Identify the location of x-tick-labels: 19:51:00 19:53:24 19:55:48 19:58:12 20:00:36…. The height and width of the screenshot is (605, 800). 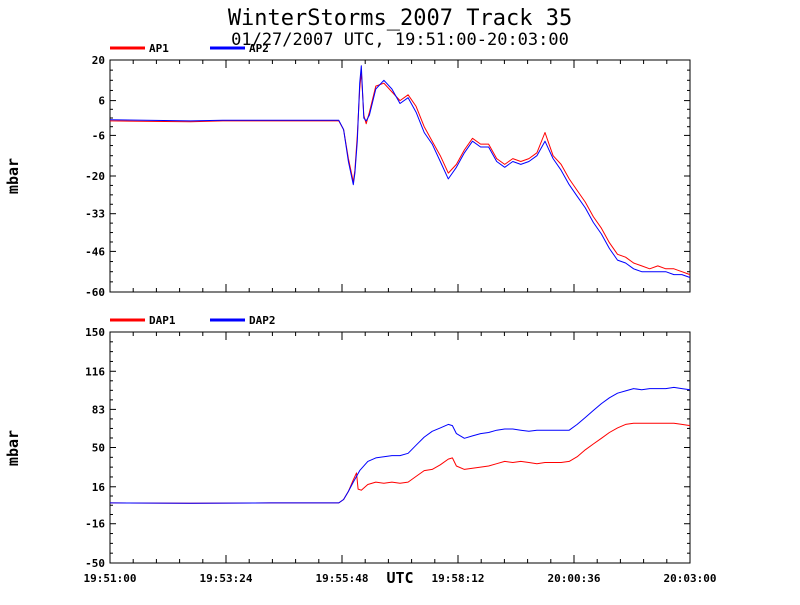
(400, 578).